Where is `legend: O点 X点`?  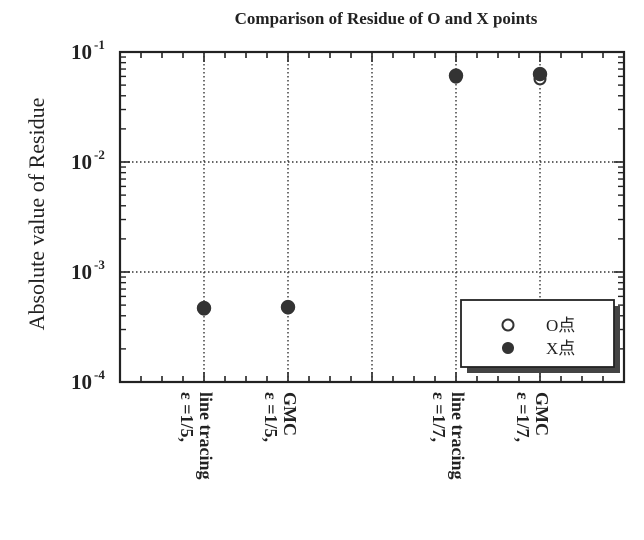
legend: O点 X点 is located at coordinates (540, 336).